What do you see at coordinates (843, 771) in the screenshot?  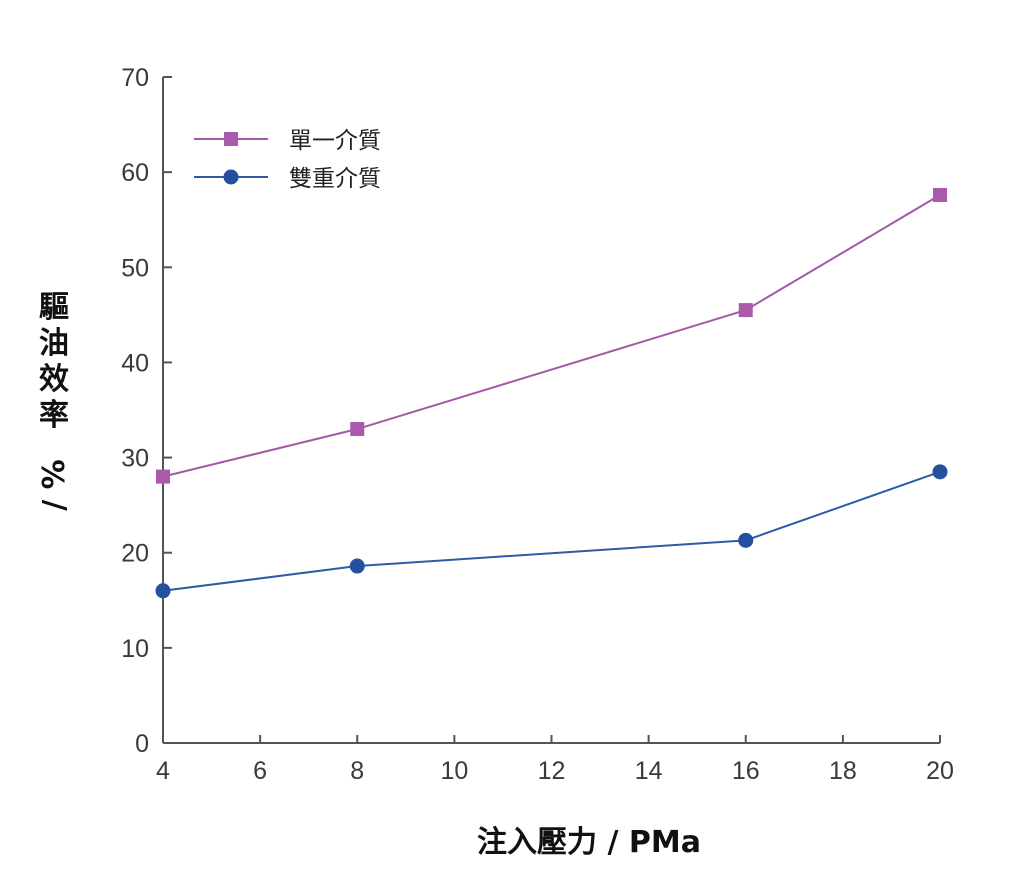 I see `x-tick-label: 18` at bounding box center [843, 771].